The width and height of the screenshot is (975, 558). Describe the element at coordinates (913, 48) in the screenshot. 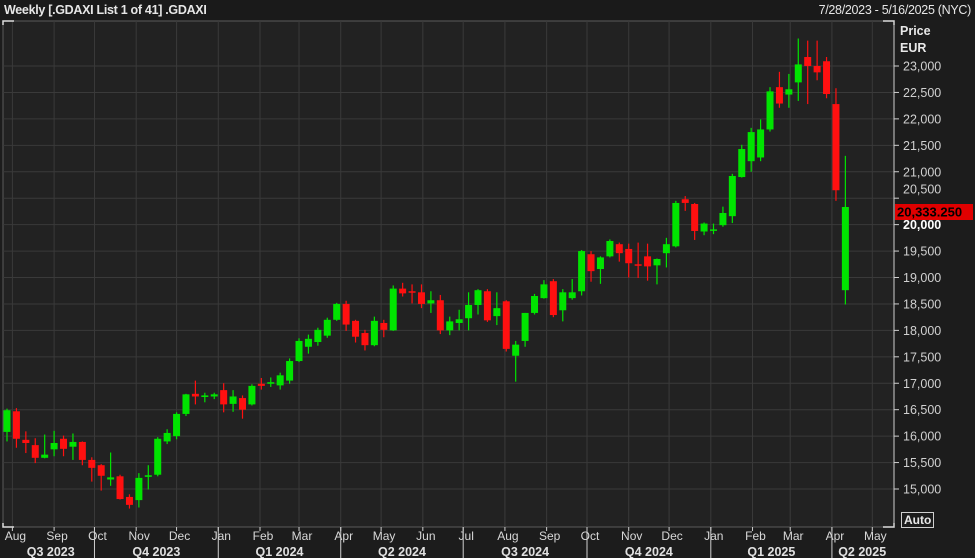

I see `axis-label-currency: EUR` at that location.